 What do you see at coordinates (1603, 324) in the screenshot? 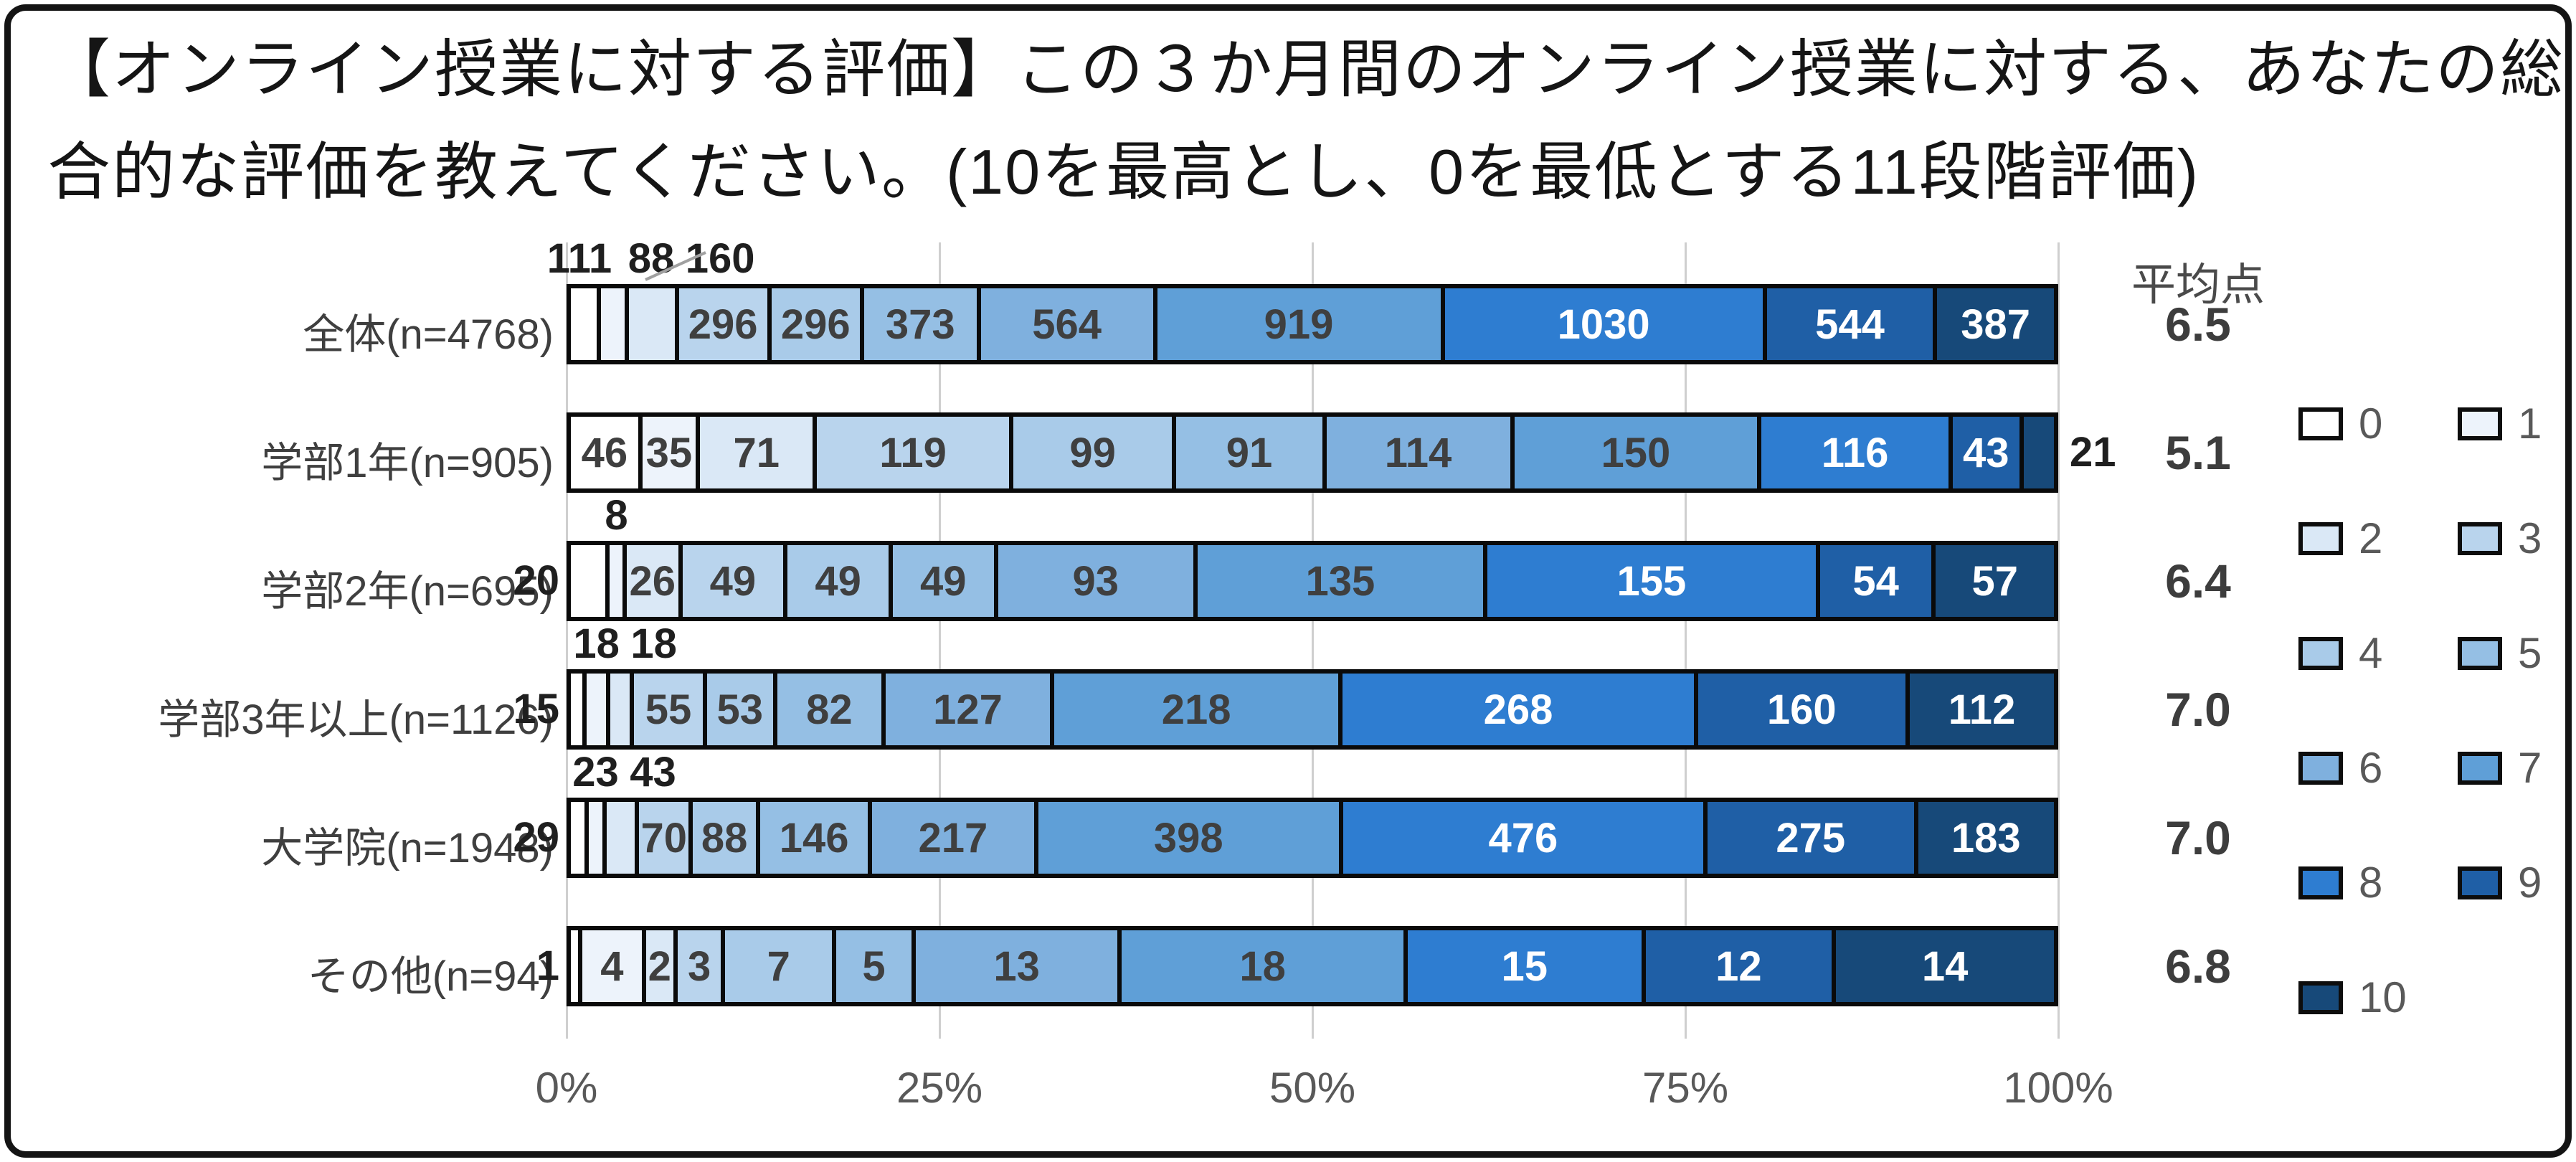
I see `segment-value-label: 1030` at bounding box center [1603, 324].